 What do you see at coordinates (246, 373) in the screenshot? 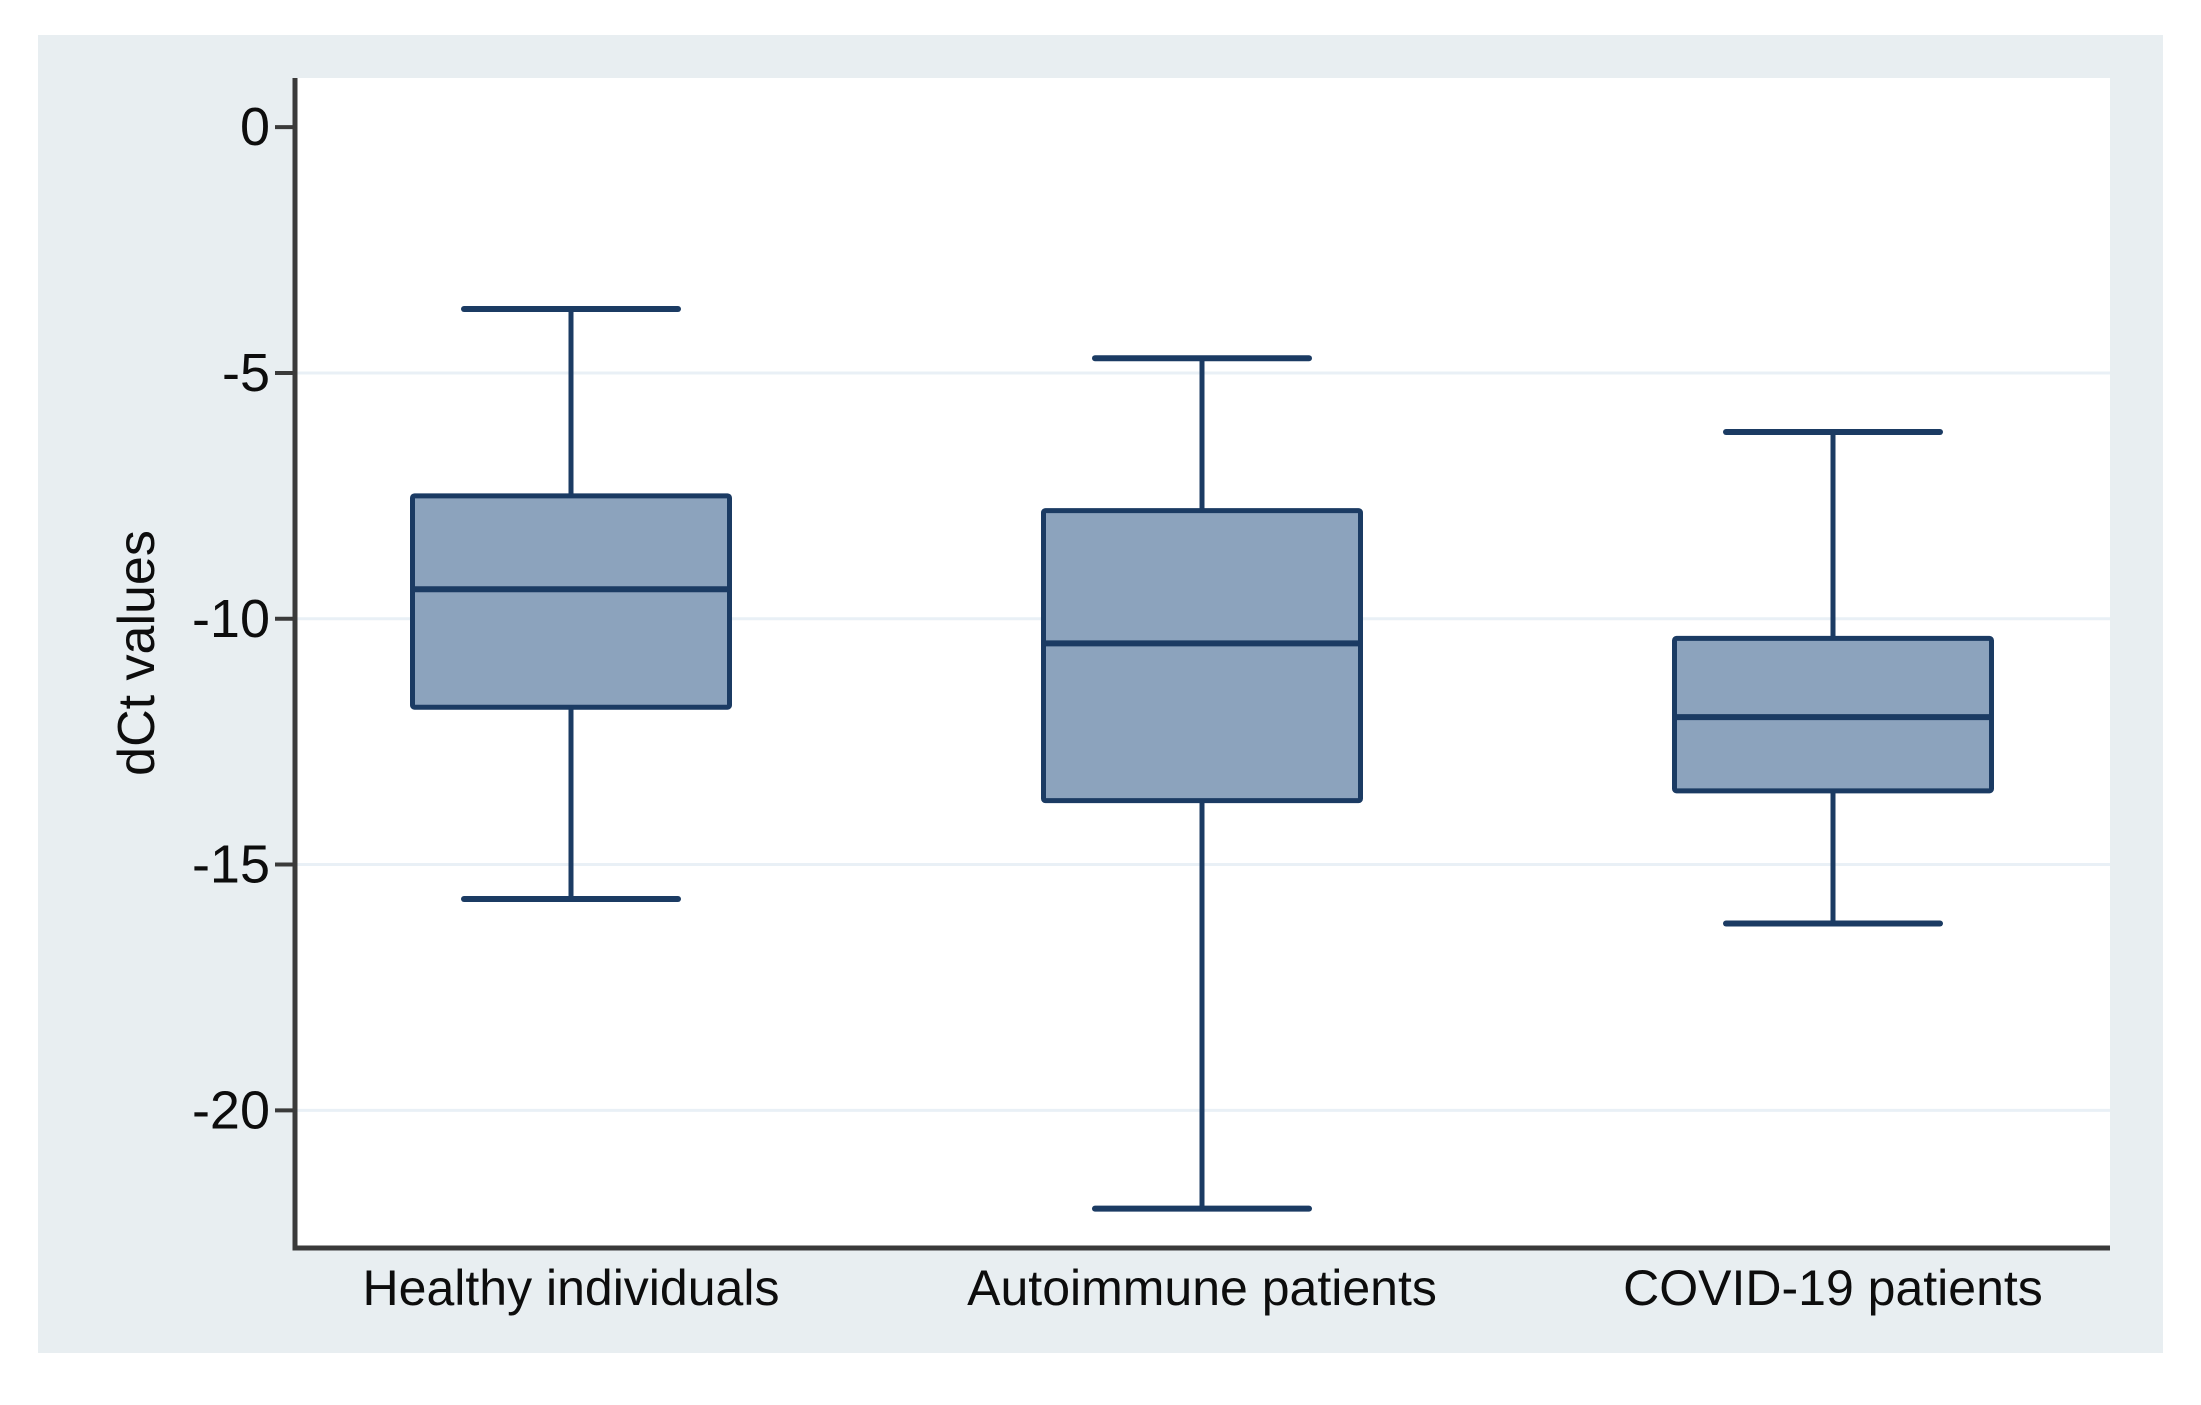
I see `y-tick-label--5: -5` at bounding box center [246, 373].